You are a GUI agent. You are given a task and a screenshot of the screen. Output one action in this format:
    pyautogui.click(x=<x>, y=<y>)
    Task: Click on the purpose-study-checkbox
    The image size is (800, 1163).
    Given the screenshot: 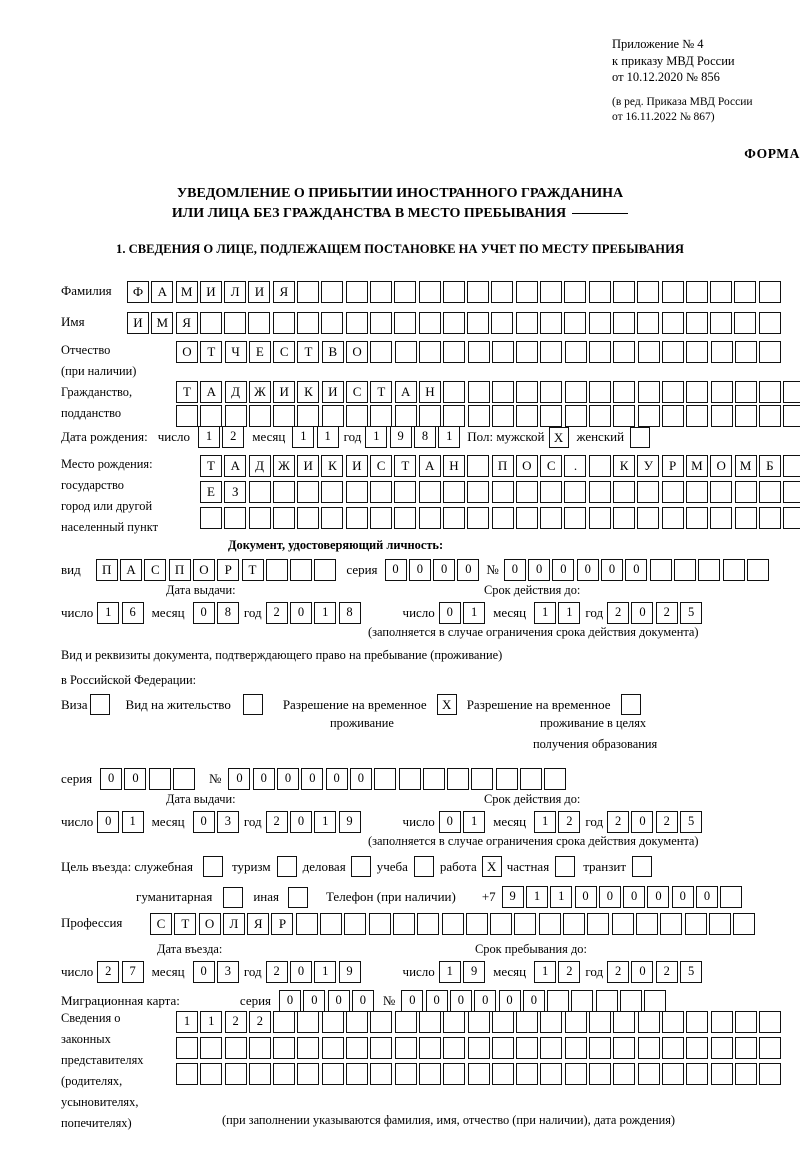 What is the action you would take?
    pyautogui.click(x=423, y=866)
    